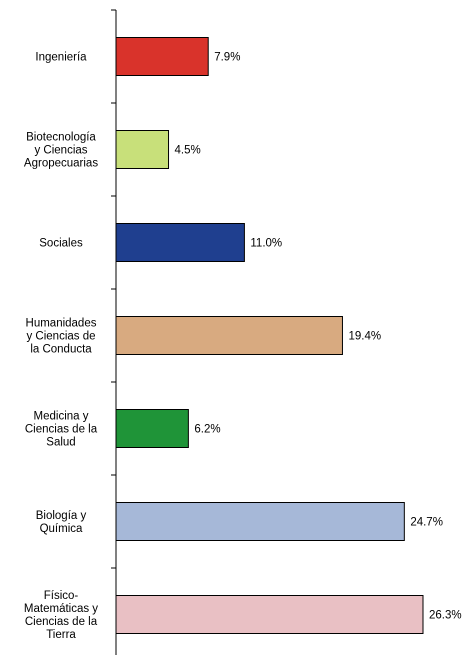 This screenshot has width=474, height=655. Describe the element at coordinates (61, 164) in the screenshot. I see `category-label-line: Agropecuarias` at that location.